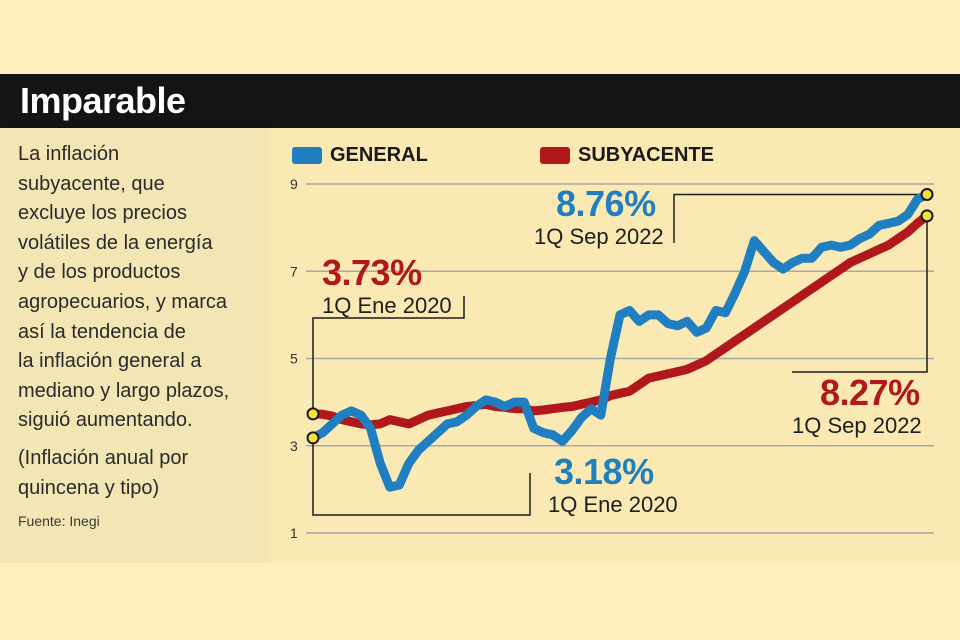  I want to click on legend-subyacente: SUBYACENTE, so click(627, 155).